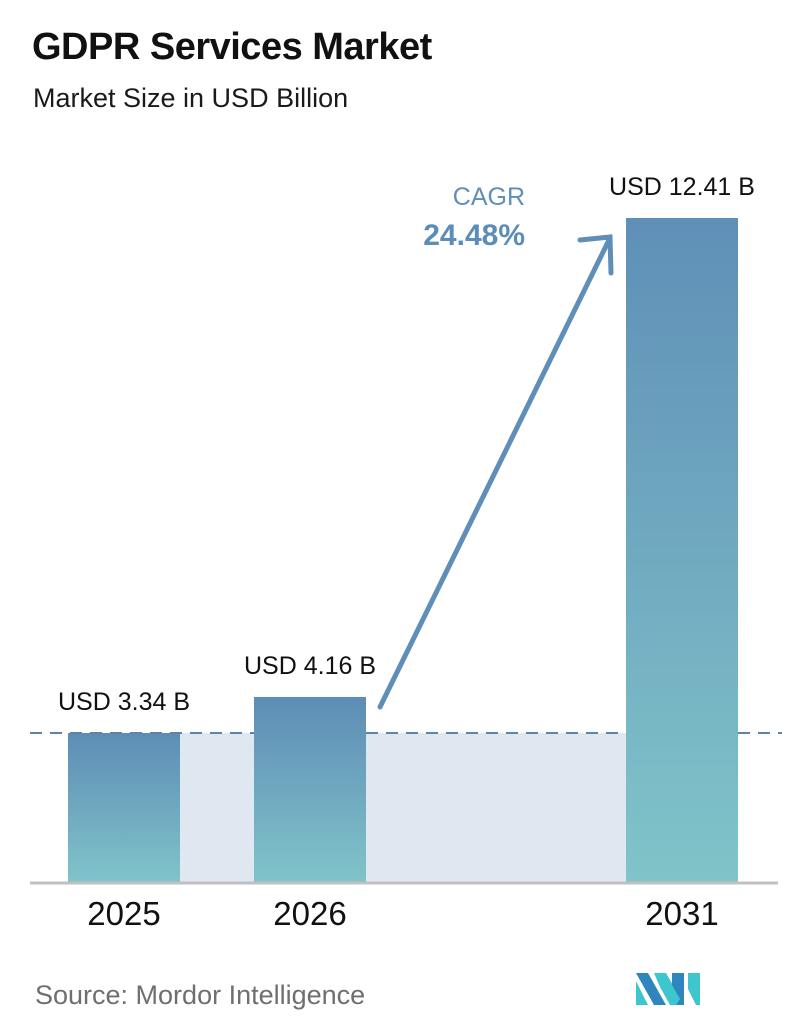  What do you see at coordinates (474, 235) in the screenshot?
I see `cagr-value: 24.48%` at bounding box center [474, 235].